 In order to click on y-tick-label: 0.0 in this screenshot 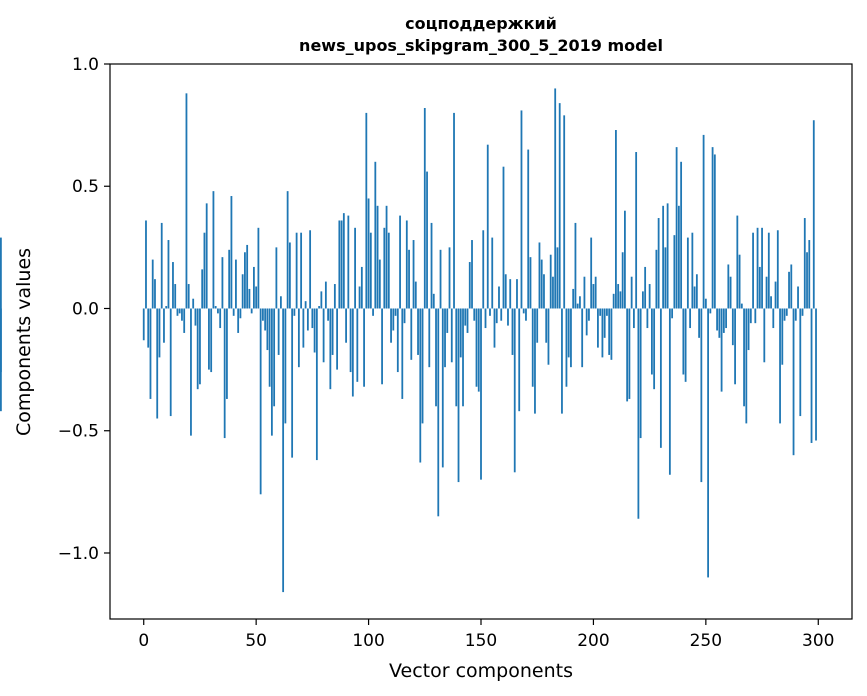, I will do `click(85, 309)`.